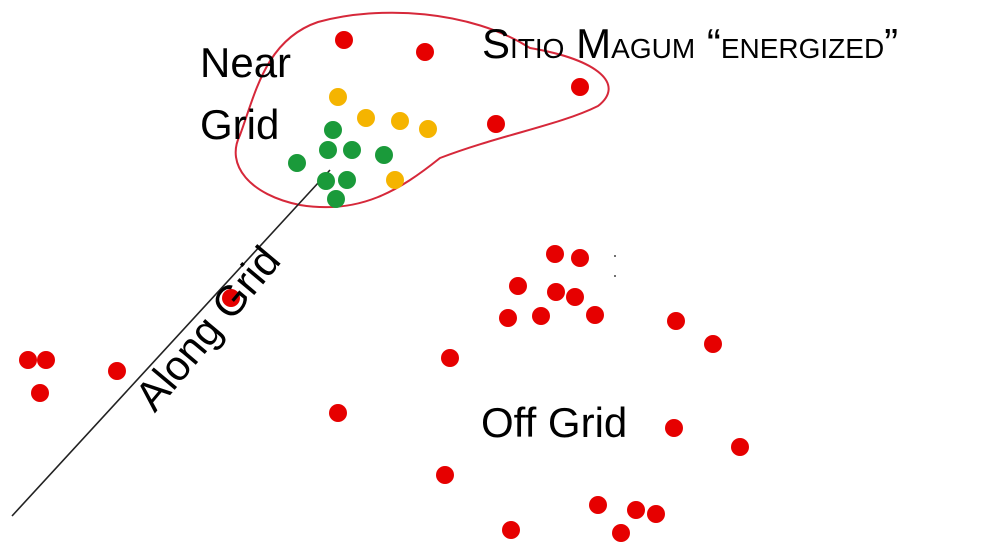 The image size is (1001, 554). I want to click on title-part: M, so click(594, 43).